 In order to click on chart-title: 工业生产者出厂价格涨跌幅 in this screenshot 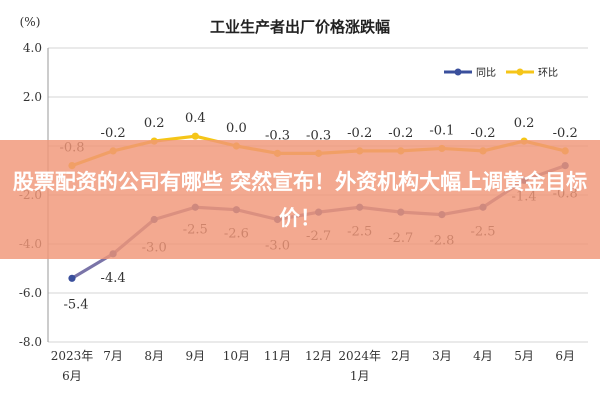, I will do `click(300, 27)`.